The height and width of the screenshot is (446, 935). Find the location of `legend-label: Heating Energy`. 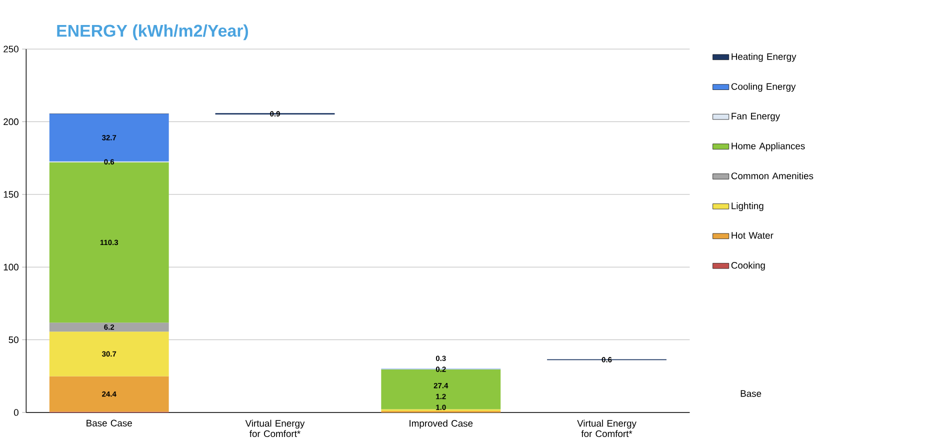

legend-label: Heating Energy is located at coordinates (764, 57).